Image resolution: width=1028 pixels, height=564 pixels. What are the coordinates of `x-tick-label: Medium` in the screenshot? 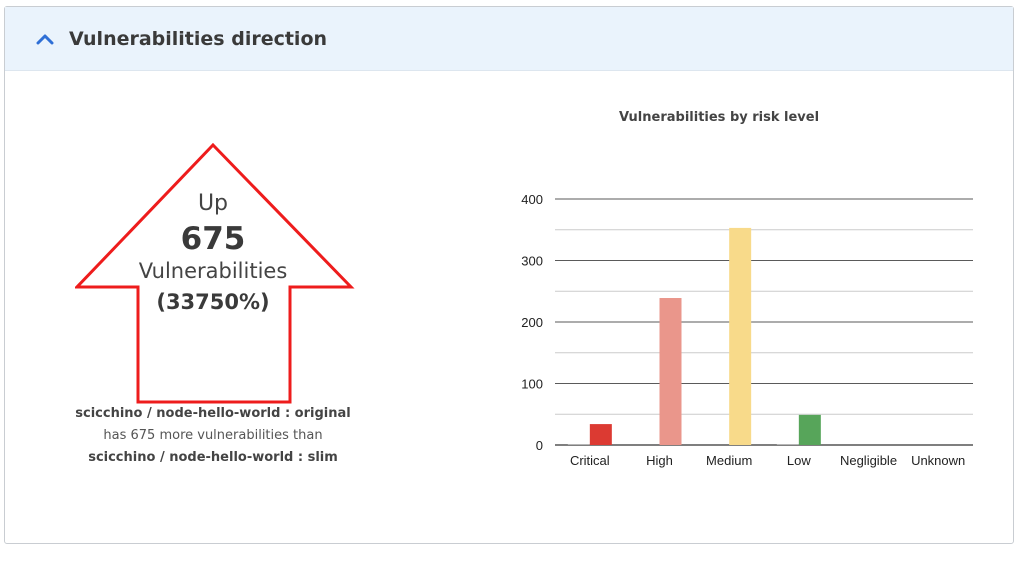 It's located at (729, 460).